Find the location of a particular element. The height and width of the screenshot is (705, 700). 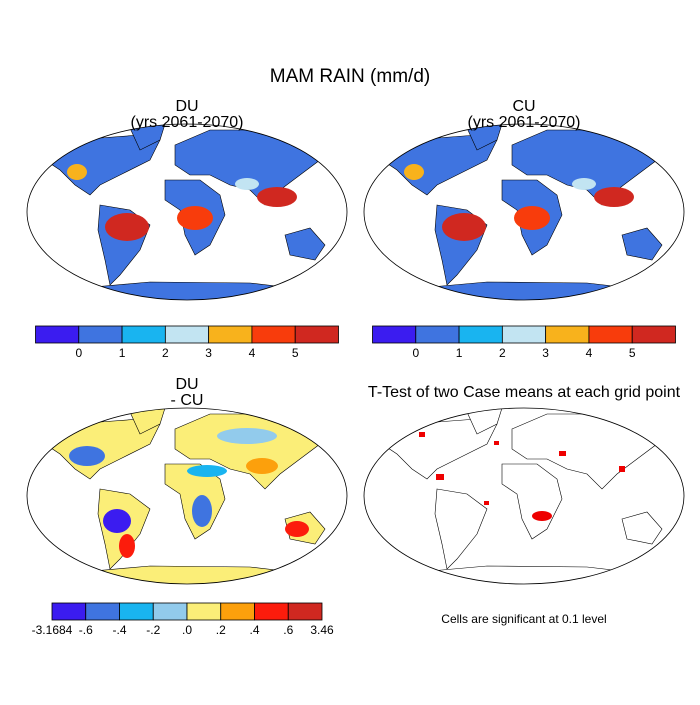

footnote: Cells are significant at 0.1 level is located at coordinates (523, 619).